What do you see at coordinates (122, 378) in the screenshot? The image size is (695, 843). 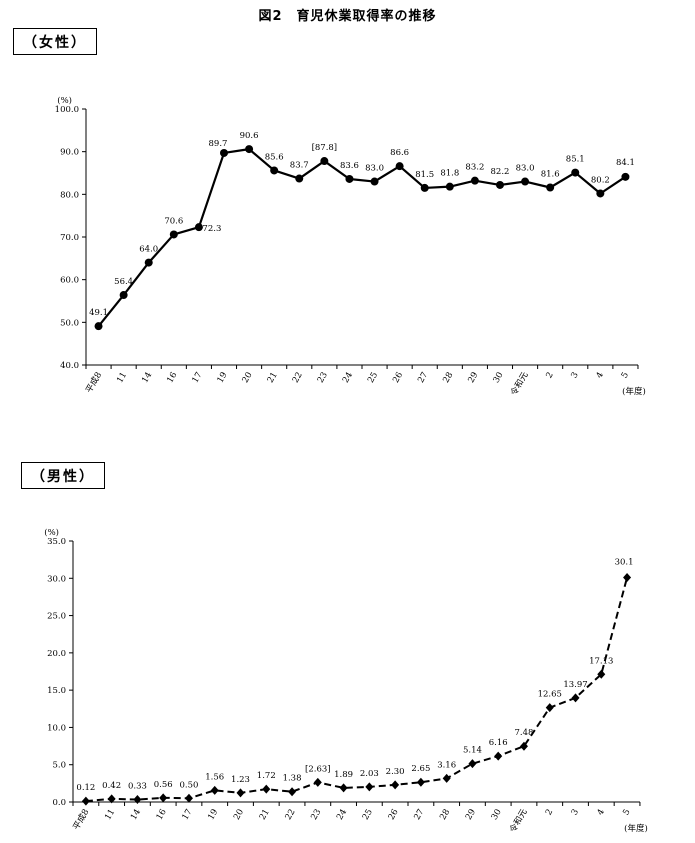 I see `female-x-tick-label: 11` at bounding box center [122, 378].